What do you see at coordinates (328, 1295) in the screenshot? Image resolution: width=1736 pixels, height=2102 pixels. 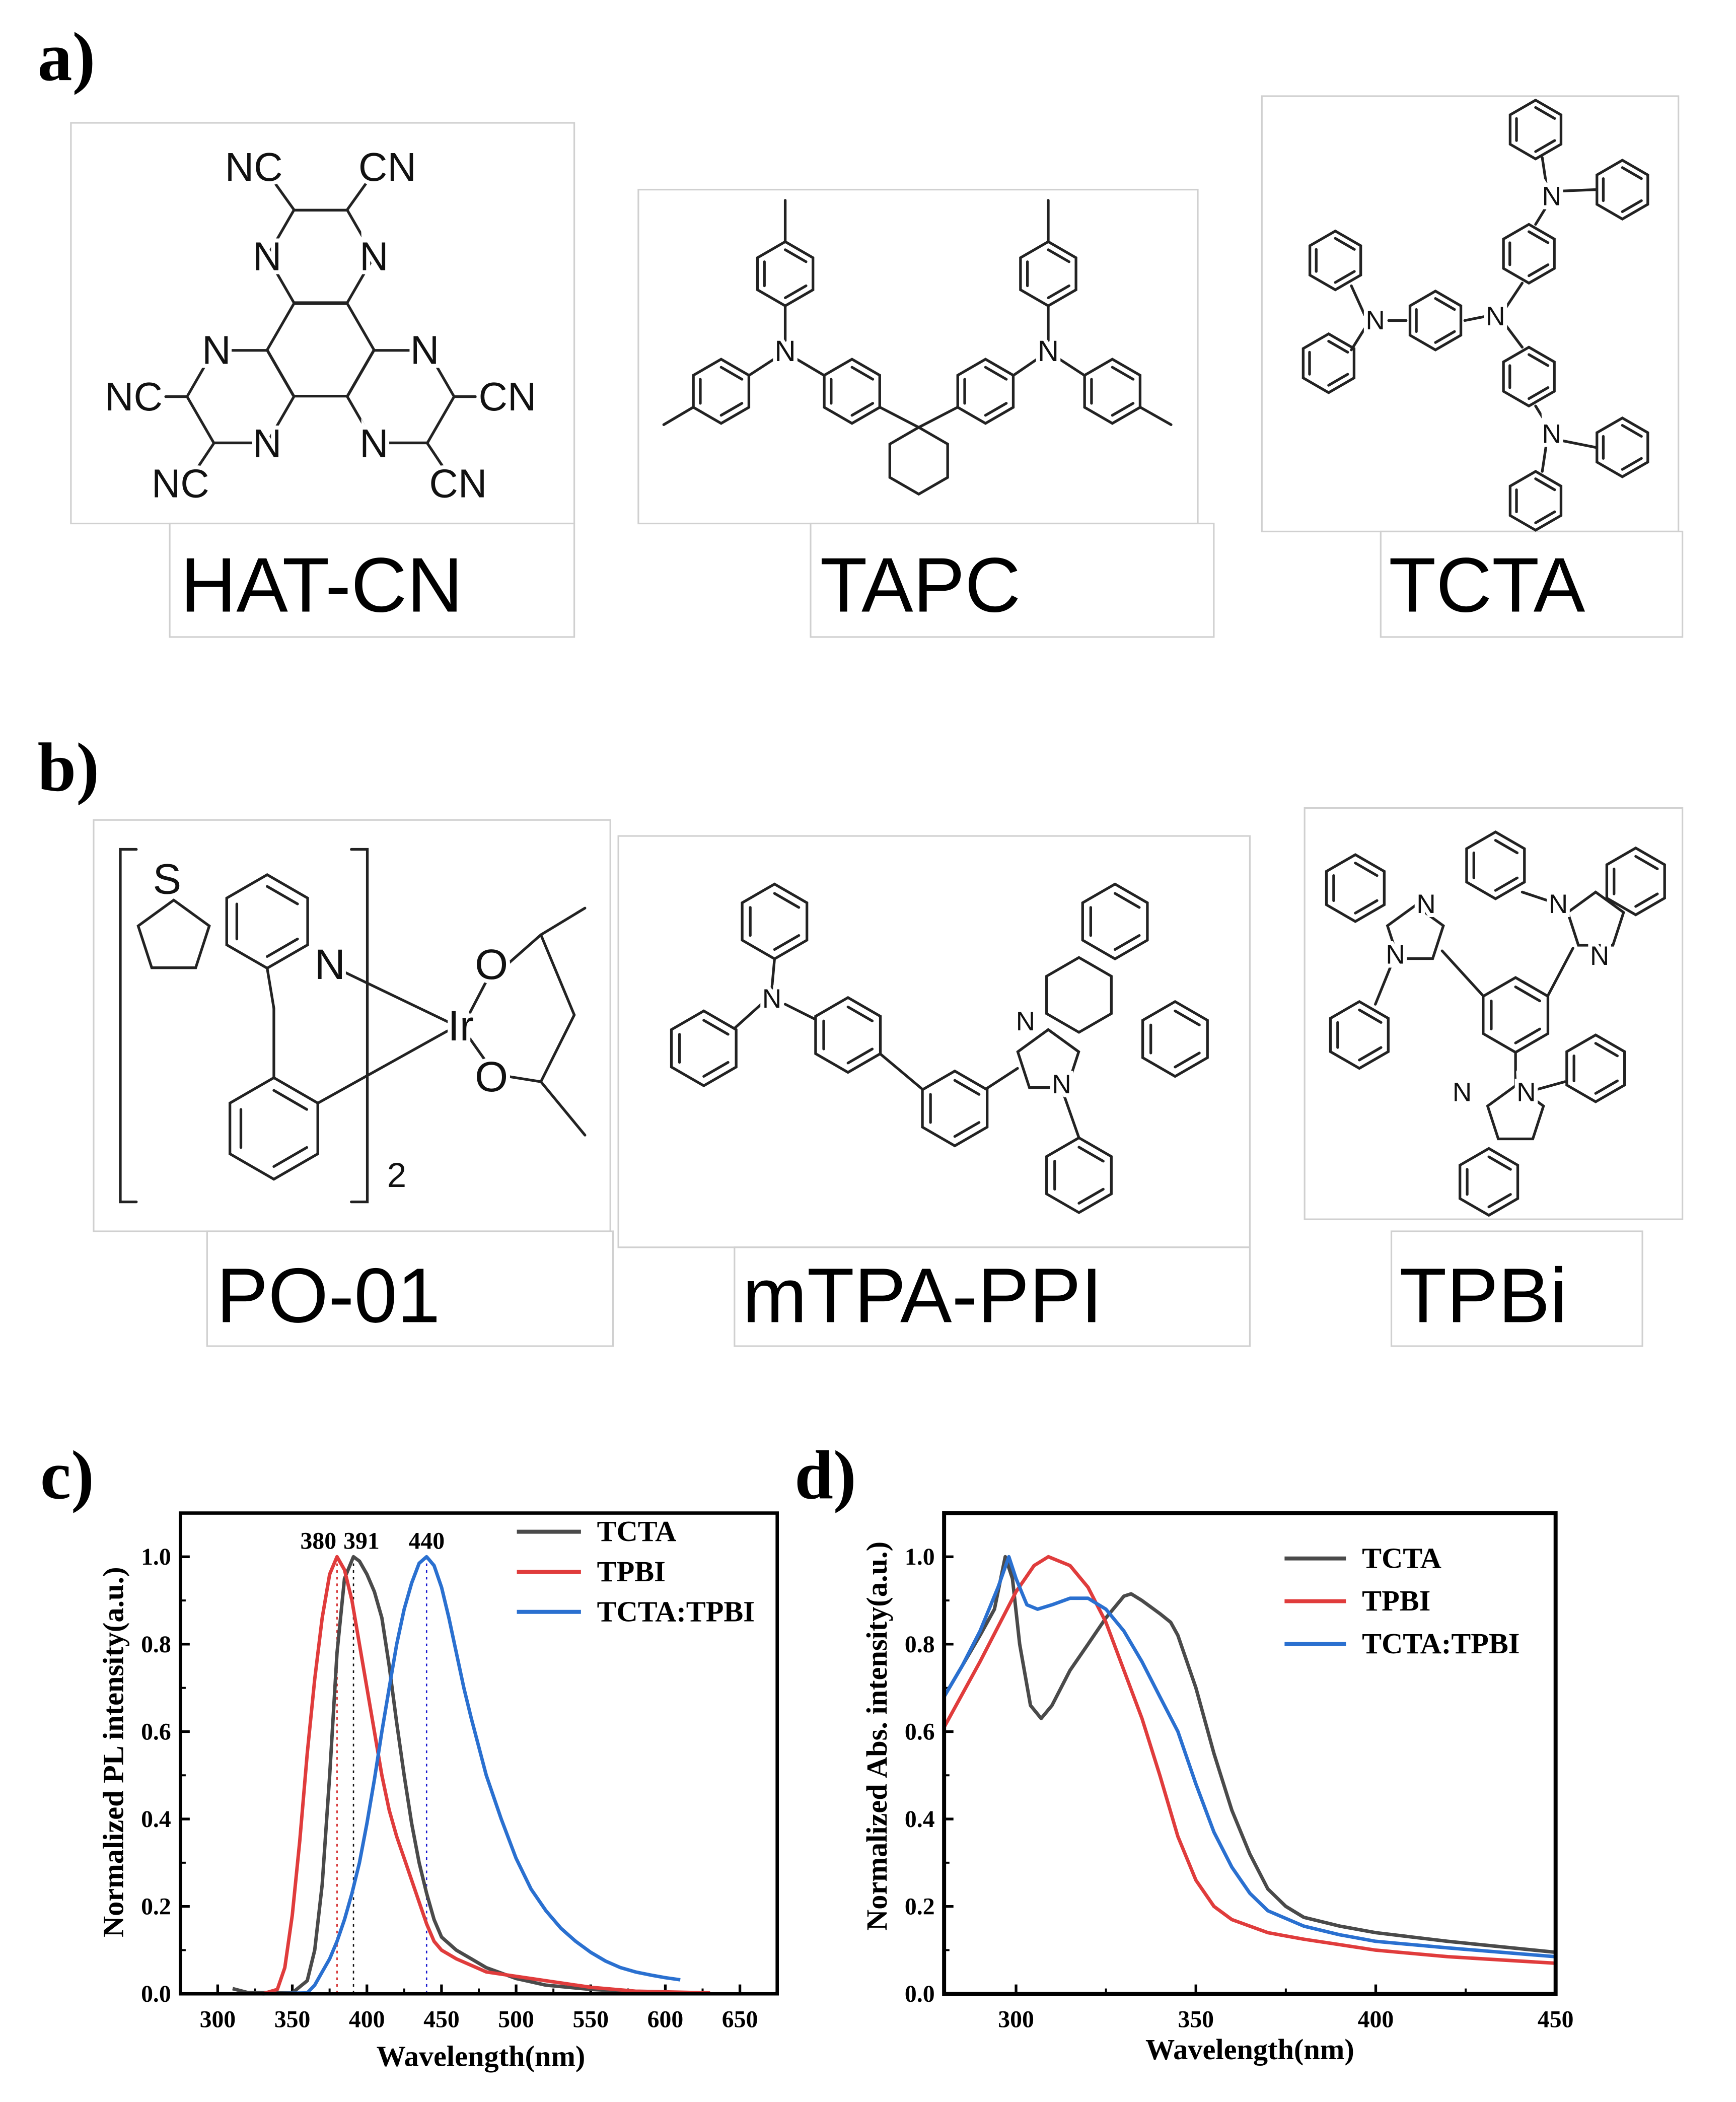 I see `molecule-name-po-01: PO-01` at bounding box center [328, 1295].